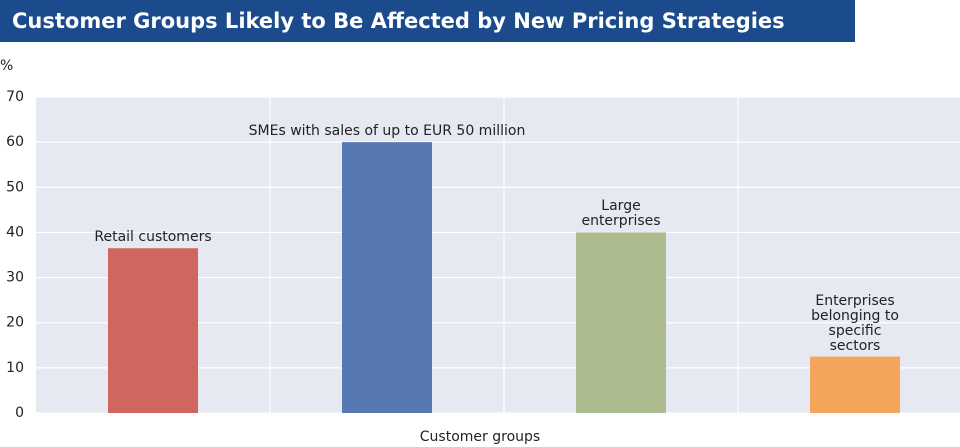 The image size is (960, 447). What do you see at coordinates (15, 97) in the screenshot?
I see `y-tick-label: 70` at bounding box center [15, 97].